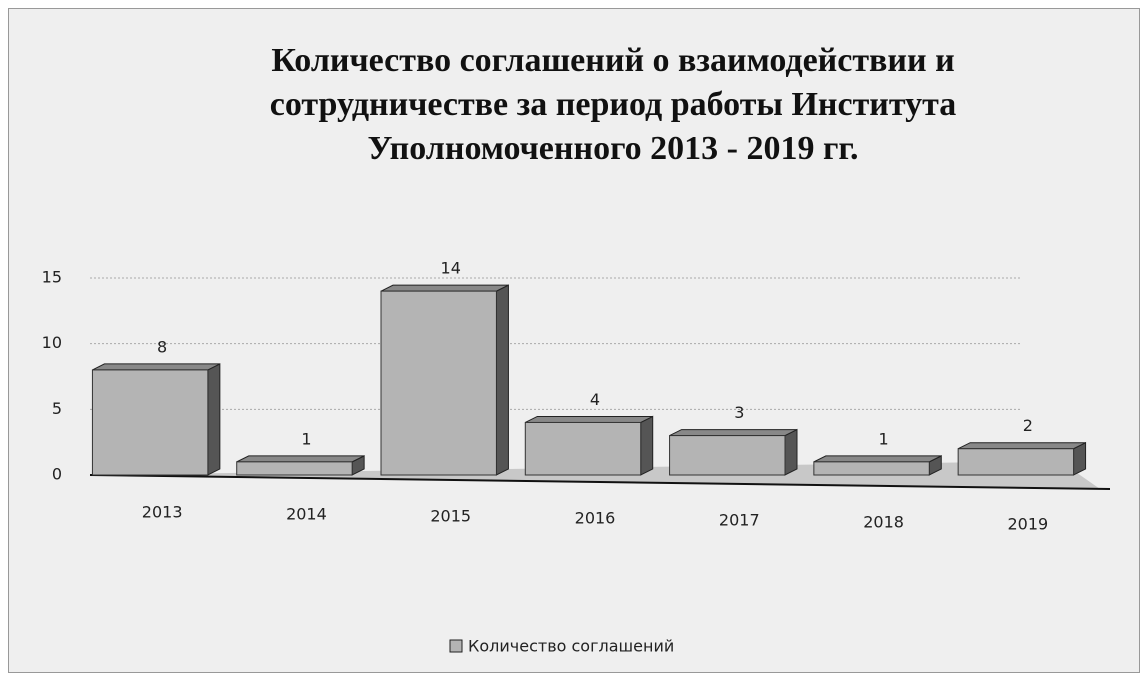 The width and height of the screenshot is (1148, 681). What do you see at coordinates (57, 474) in the screenshot?
I see `y-tick-label: 0` at bounding box center [57, 474].